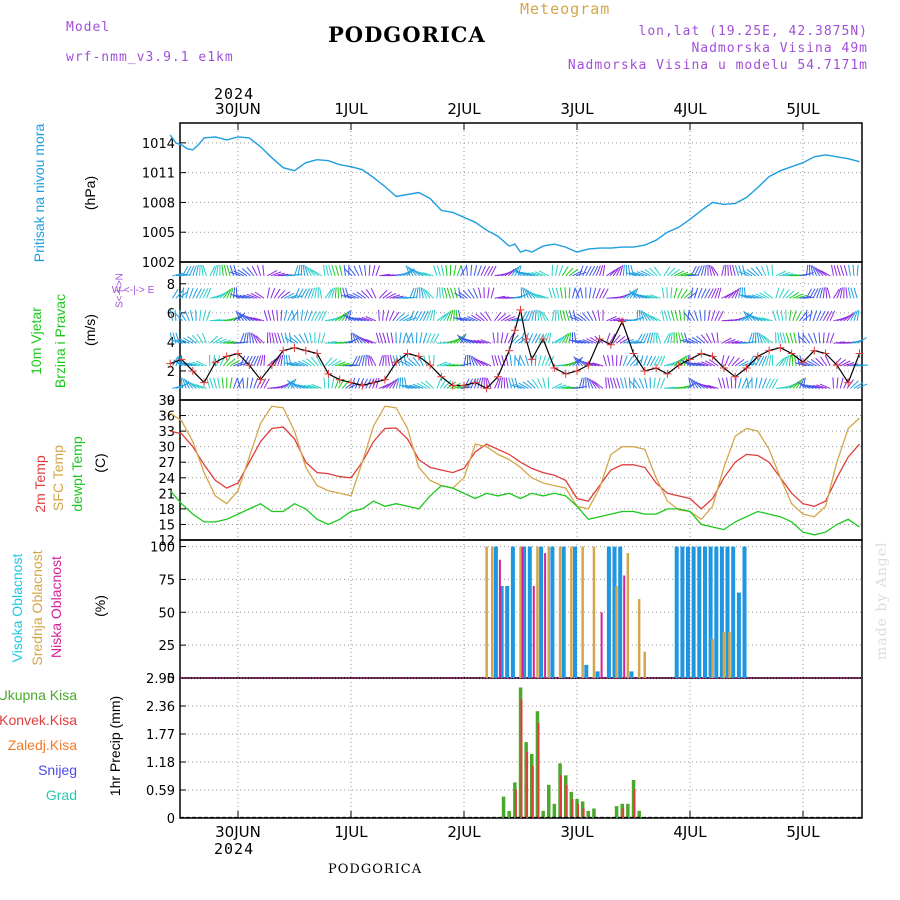 The width and height of the screenshot is (900, 900). What do you see at coordinates (166, 417) in the screenshot?
I see `y-tick-label: 36` at bounding box center [166, 417].